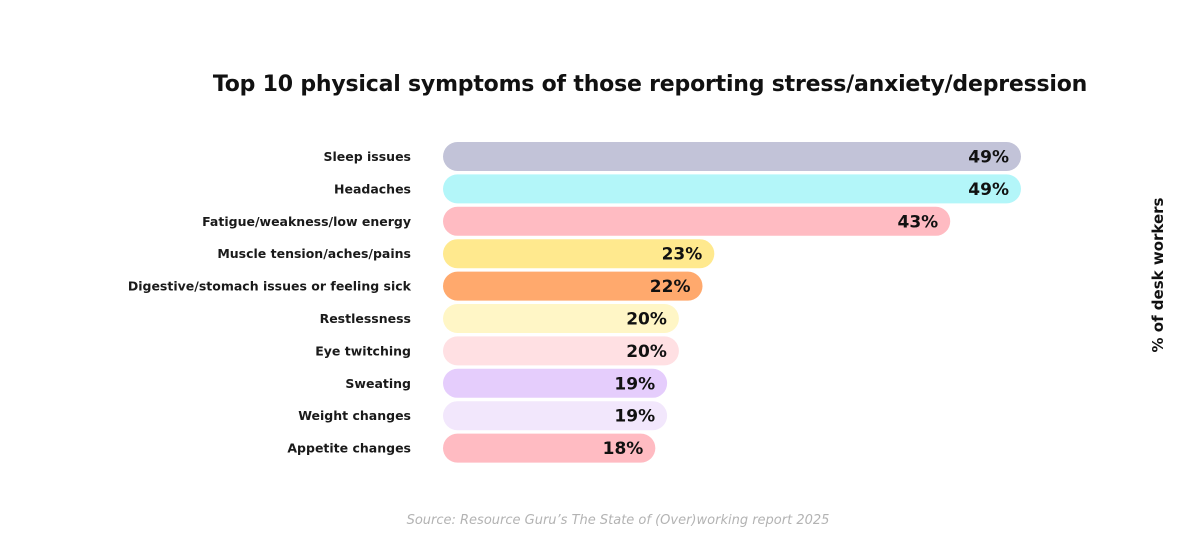 The image size is (1200, 550). I want to click on value-label: 22%, so click(670, 287).